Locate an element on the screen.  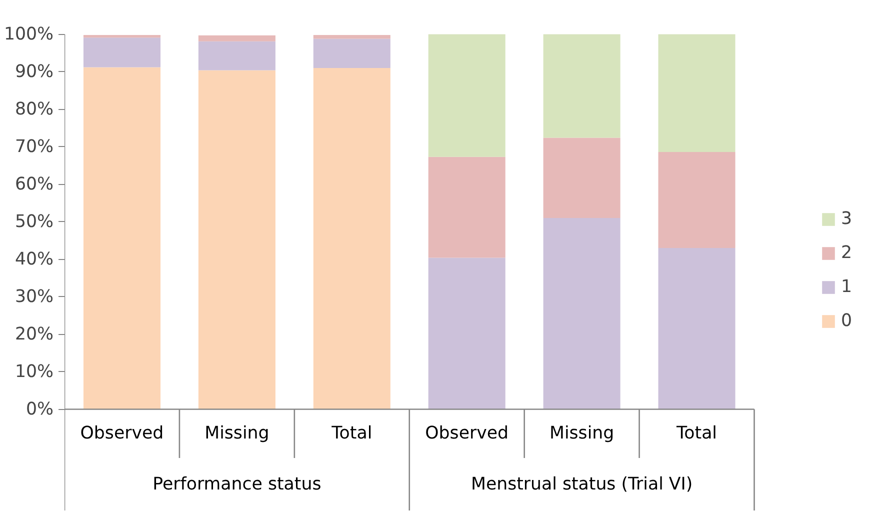
legend-label: 2 is located at coordinates (847, 253).